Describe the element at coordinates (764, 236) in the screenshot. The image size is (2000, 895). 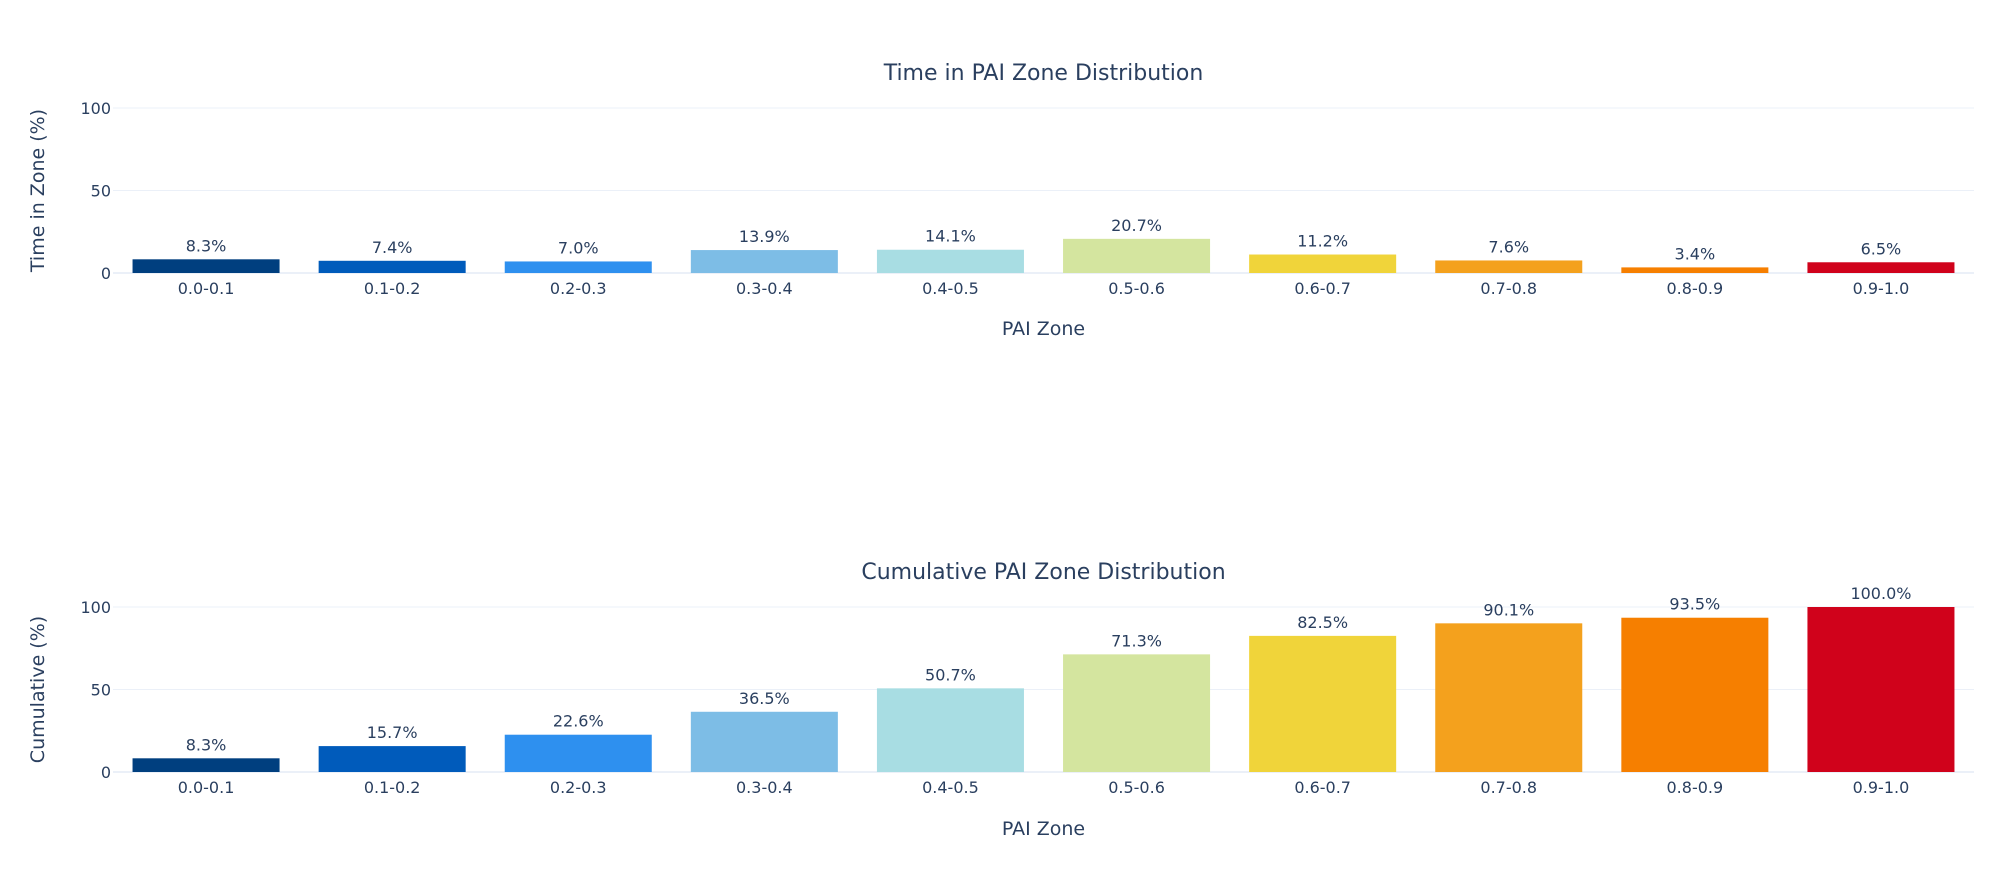
I see `data-label: 13.9%` at that location.